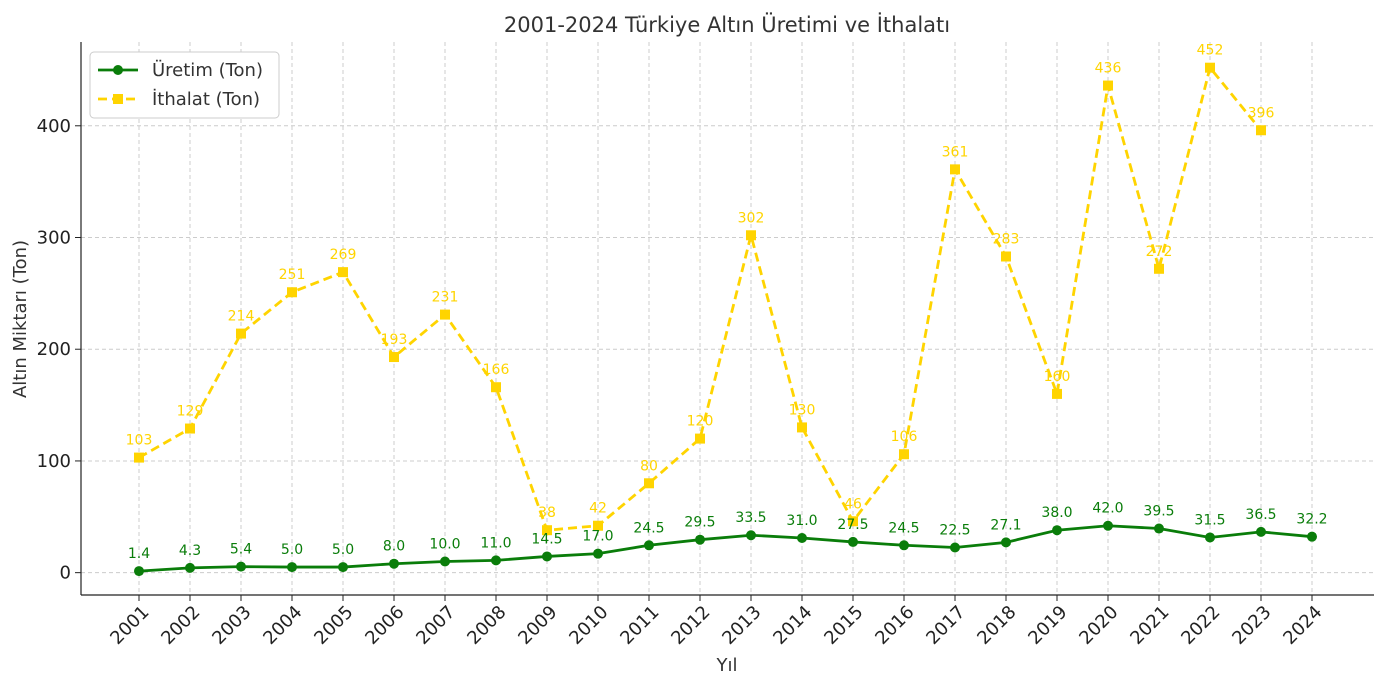  What do you see at coordinates (435, 625) in the screenshot?
I see `x-tick-label: 2007` at bounding box center [435, 625].